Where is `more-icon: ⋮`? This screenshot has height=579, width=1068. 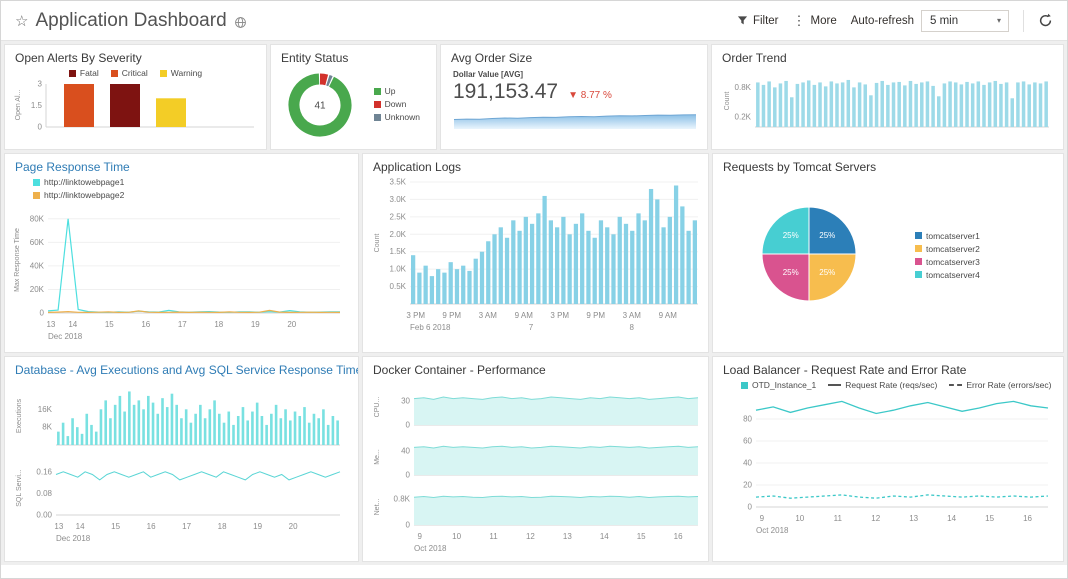
more-icon: ⋮ is located at coordinates (799, 20).